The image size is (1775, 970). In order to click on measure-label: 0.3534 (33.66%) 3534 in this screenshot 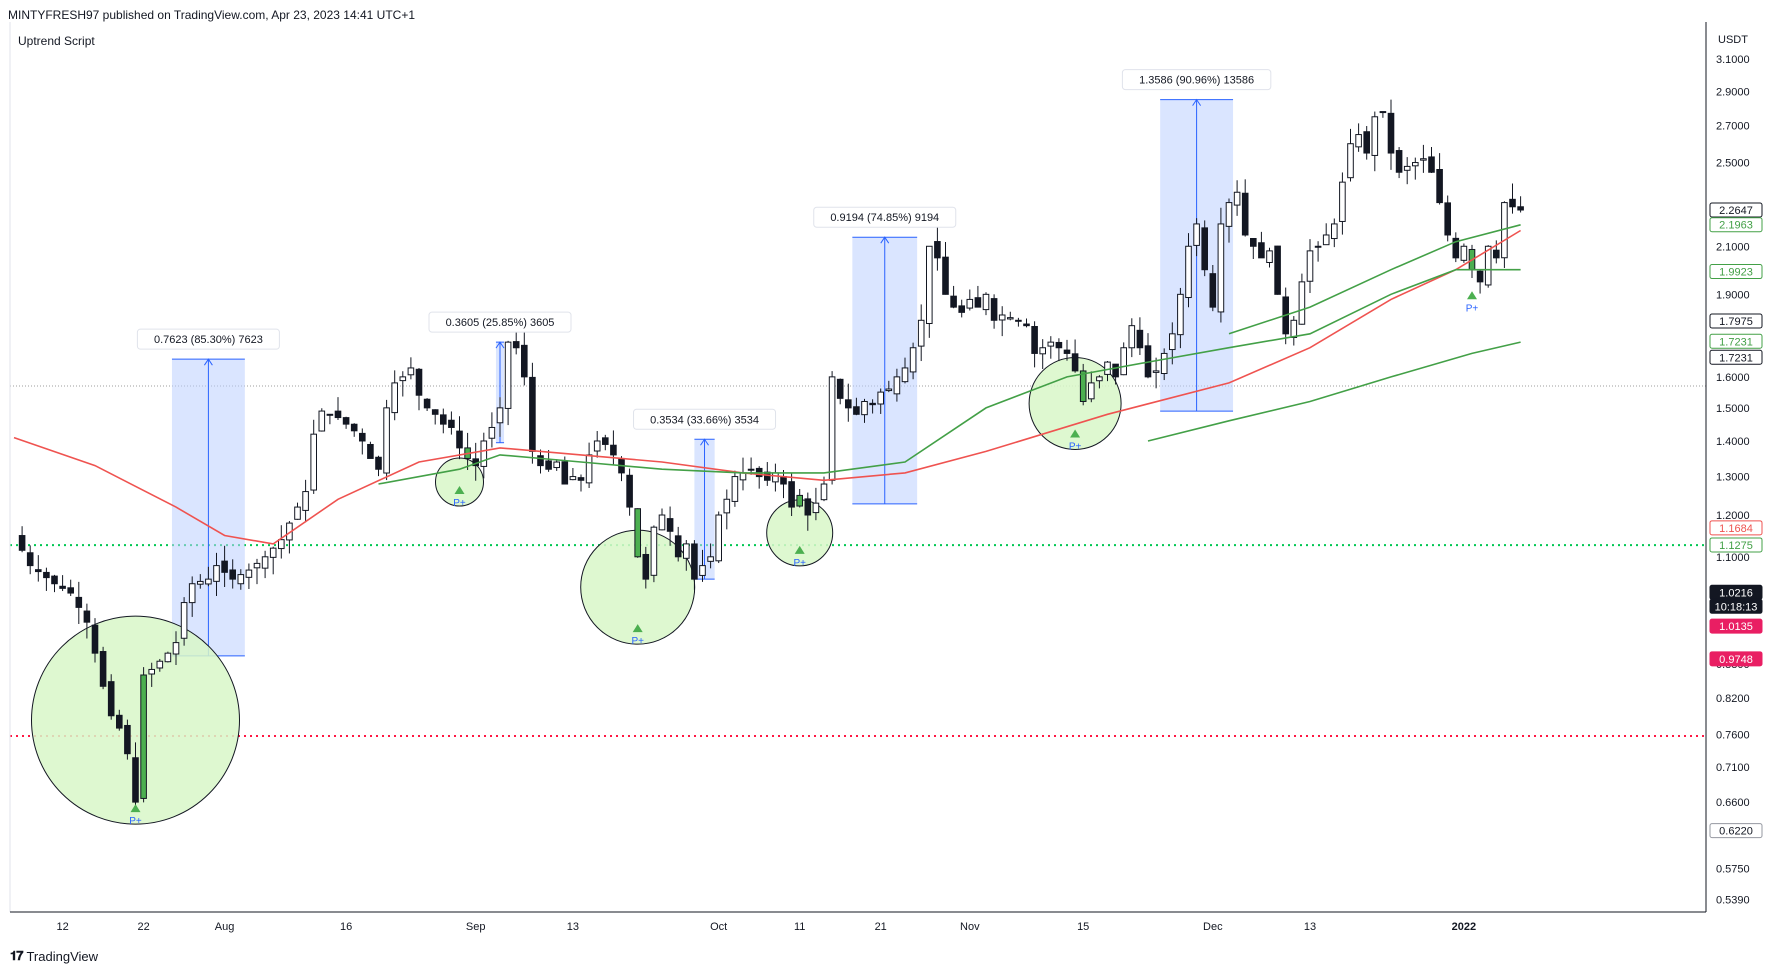, I will do `click(704, 420)`.